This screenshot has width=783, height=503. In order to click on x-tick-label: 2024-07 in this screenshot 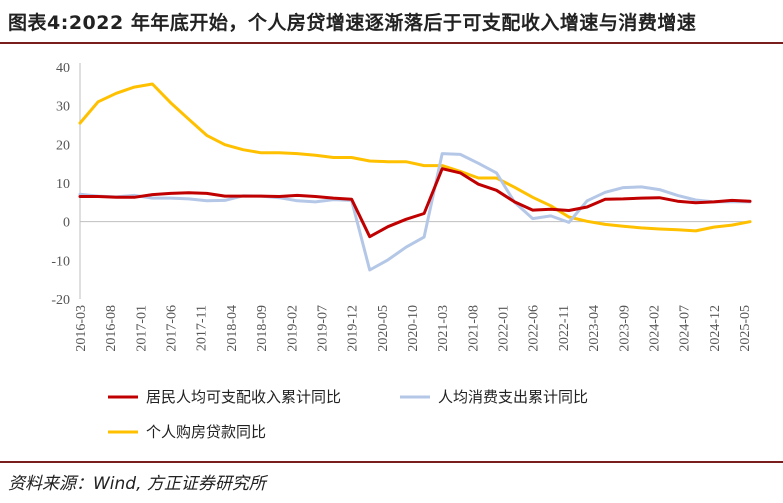, I will do `click(685, 328)`.